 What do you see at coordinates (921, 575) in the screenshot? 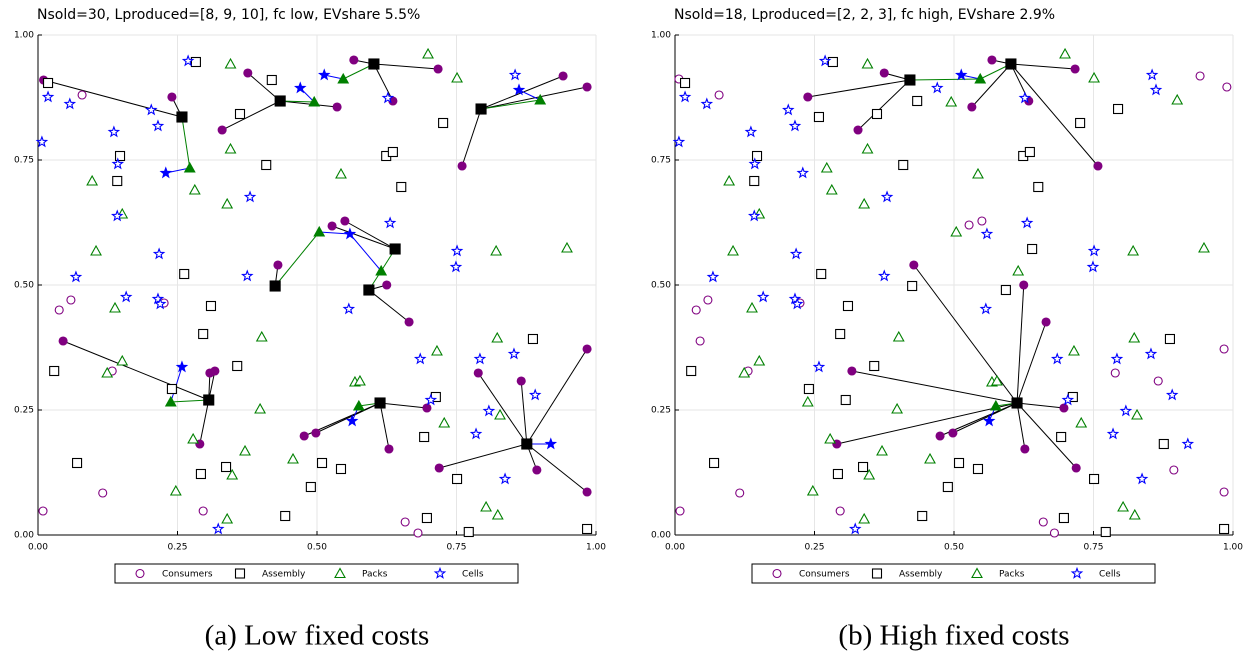
I see `legend-label: Assembly` at bounding box center [921, 575].